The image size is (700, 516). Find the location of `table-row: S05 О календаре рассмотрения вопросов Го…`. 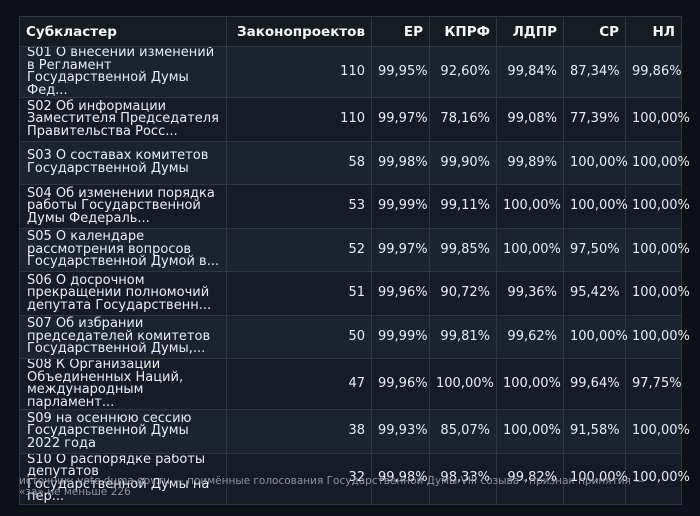

table-row: S05 О календаре рассмотрения вопросов Го… is located at coordinates (354, 249).